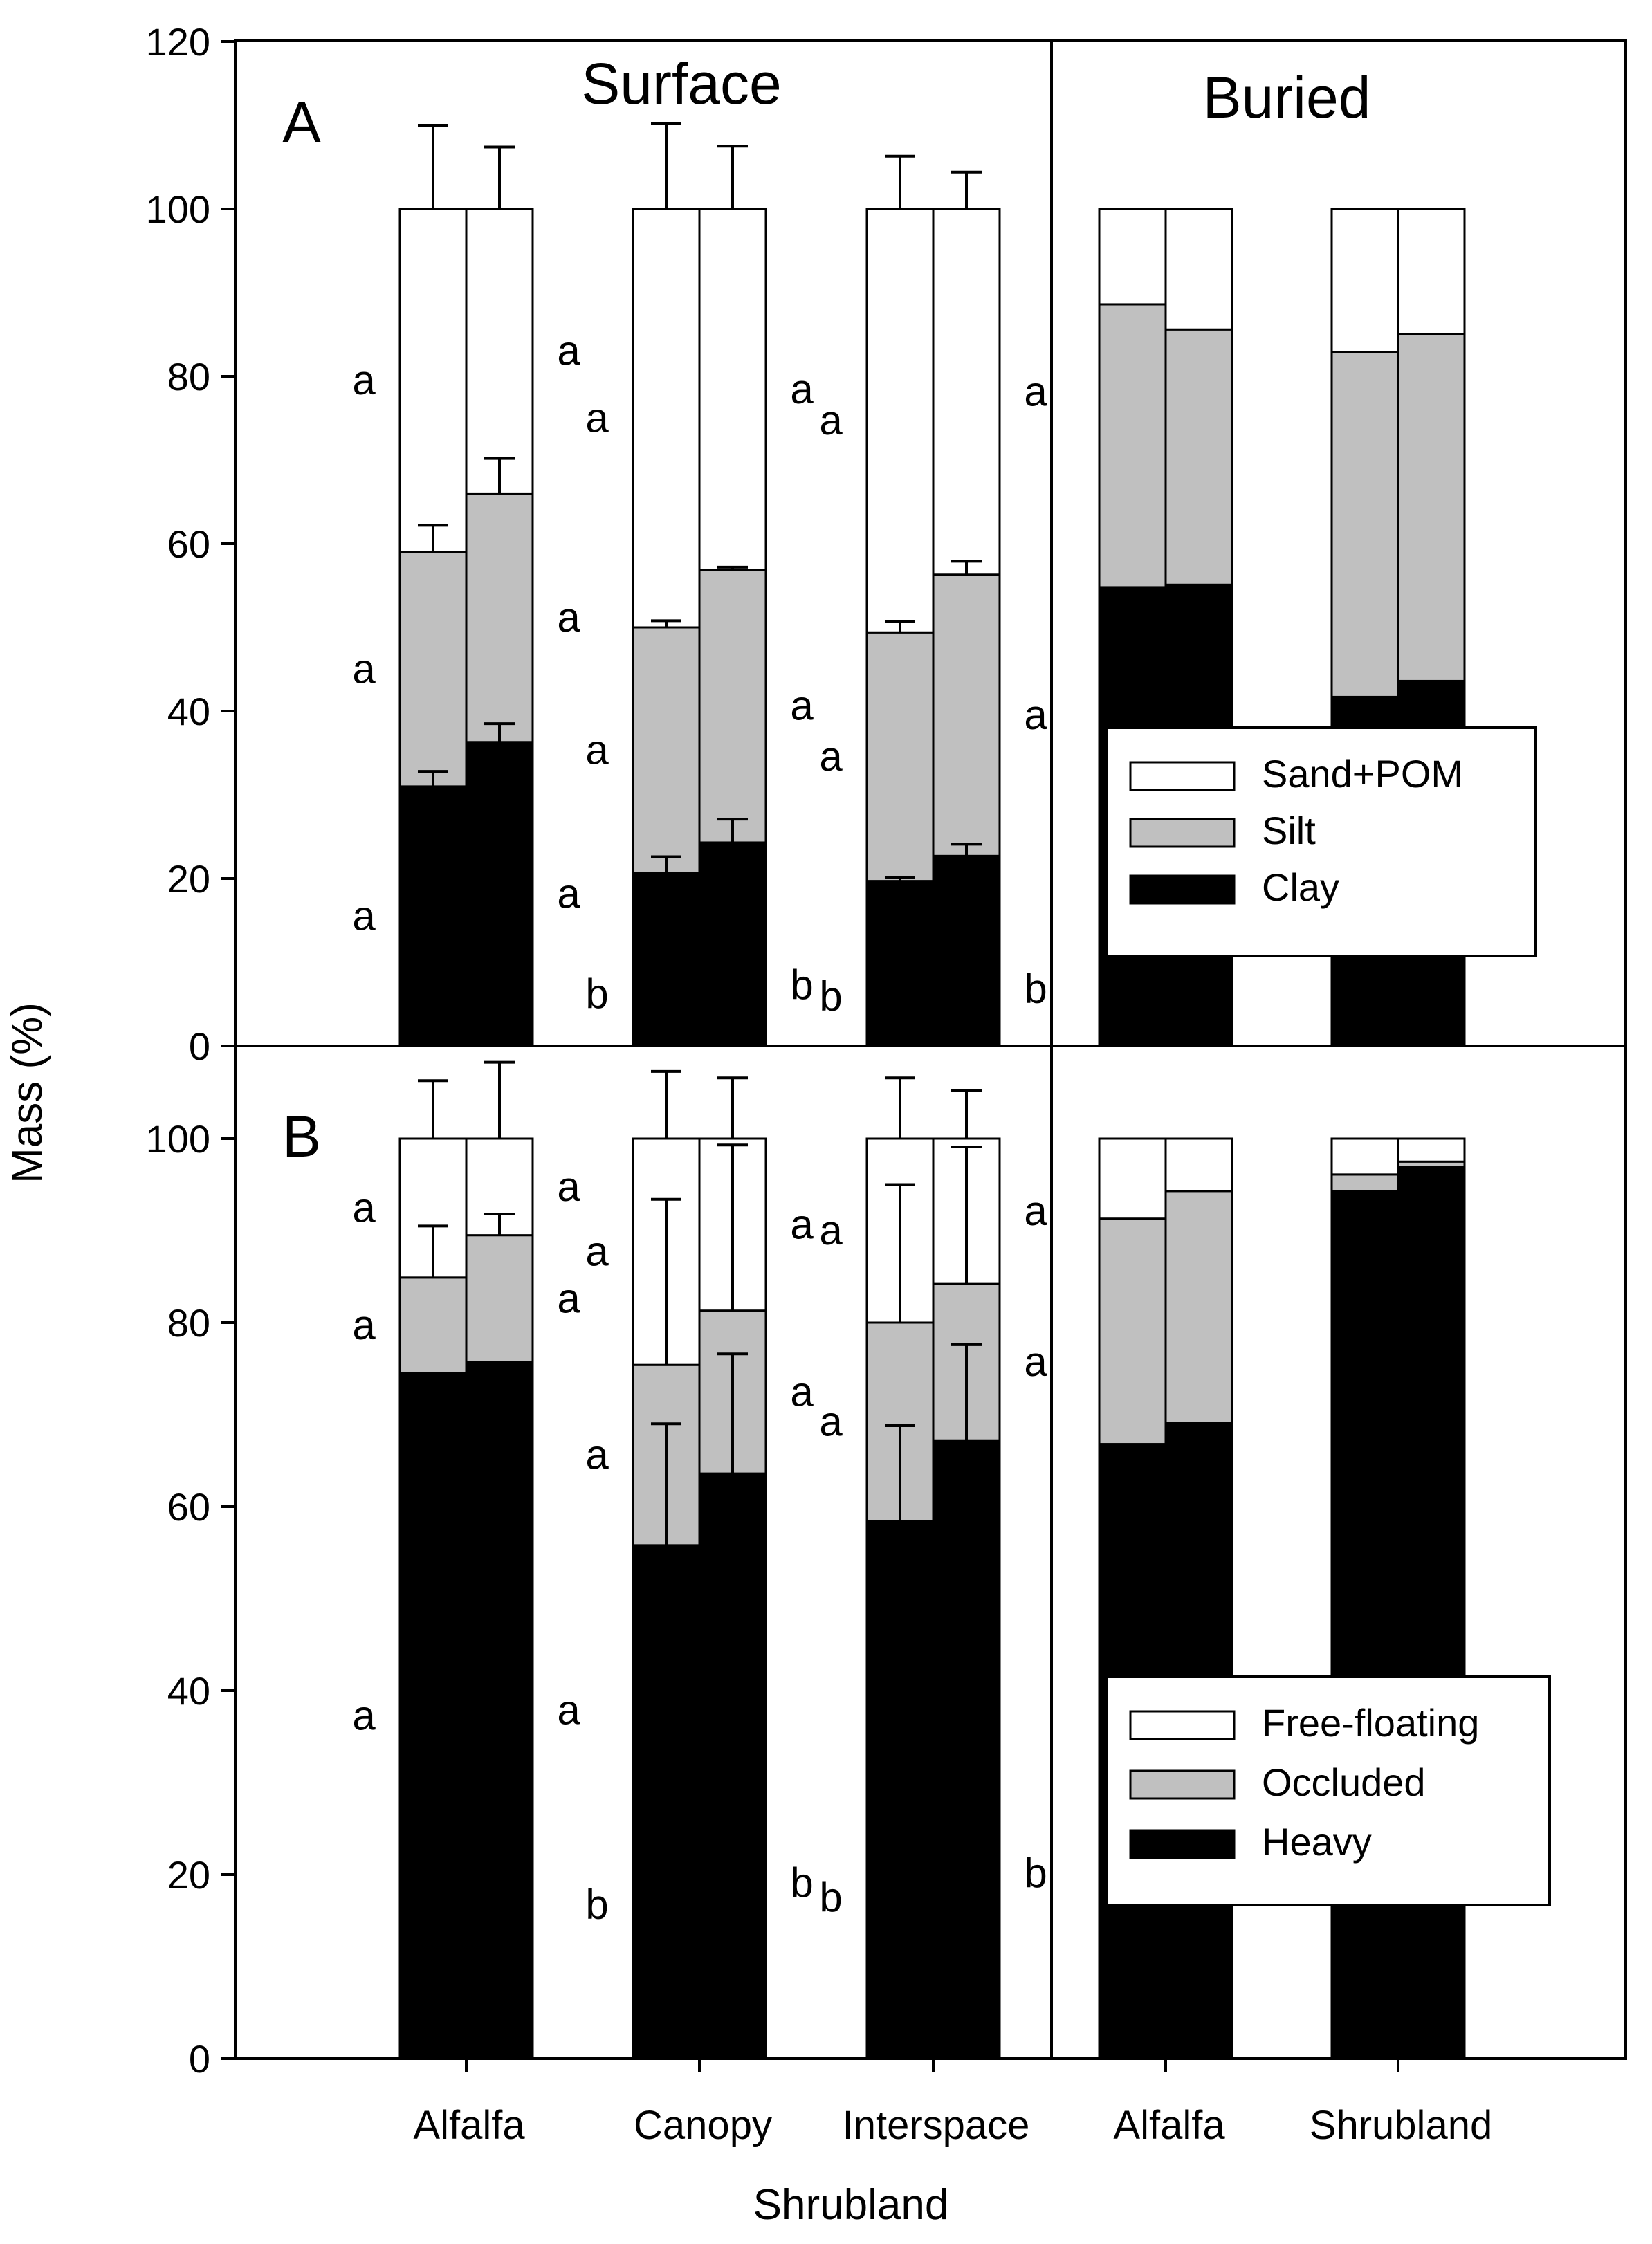 The height and width of the screenshot is (2244, 1652). What do you see at coordinates (1401, 2125) in the screenshot?
I see `x-category-label: Shrubland` at bounding box center [1401, 2125].